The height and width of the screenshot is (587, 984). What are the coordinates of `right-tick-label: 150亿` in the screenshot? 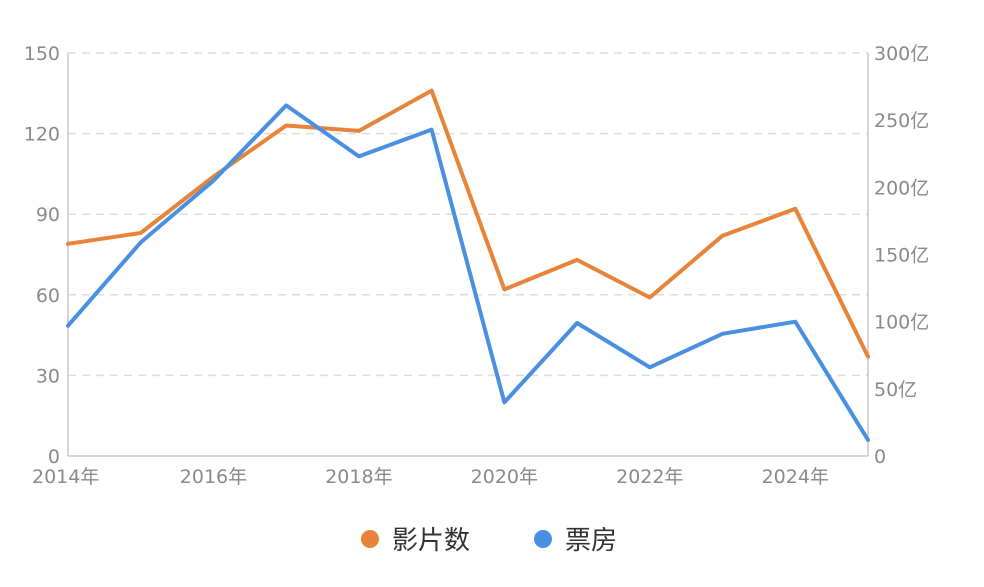 It's located at (901, 256).